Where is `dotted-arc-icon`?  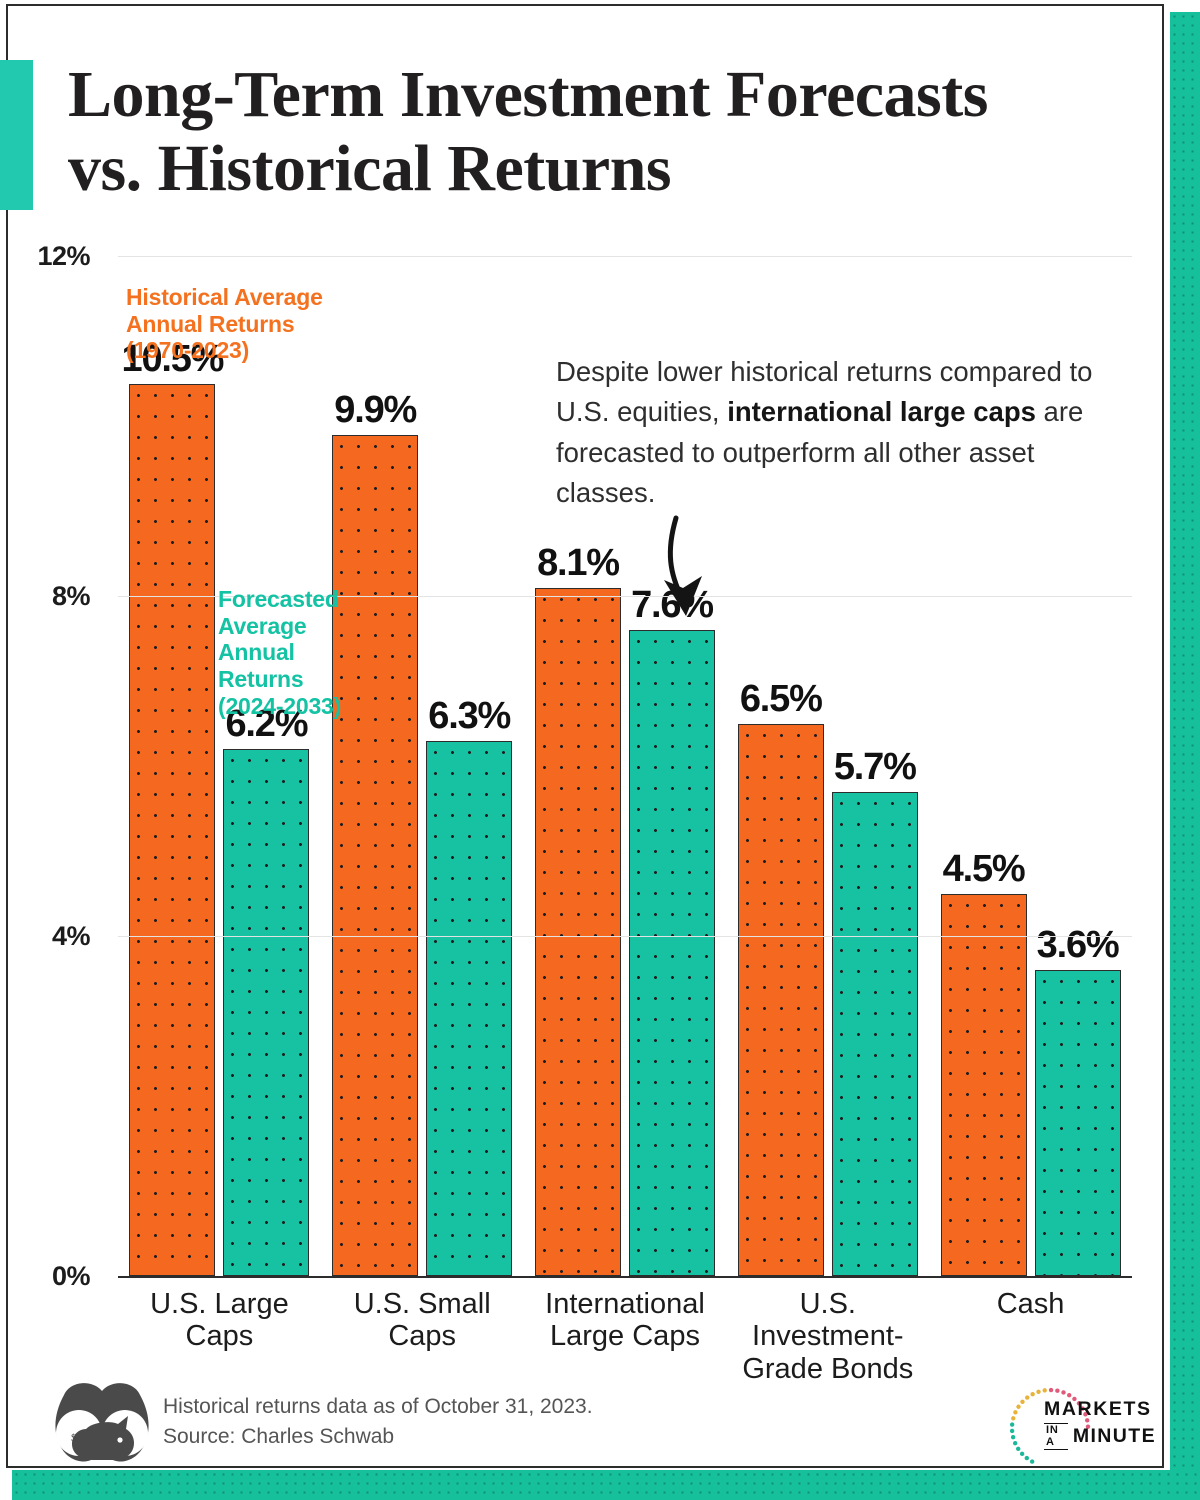 dotted-arc-icon is located at coordinates (1050, 1425).